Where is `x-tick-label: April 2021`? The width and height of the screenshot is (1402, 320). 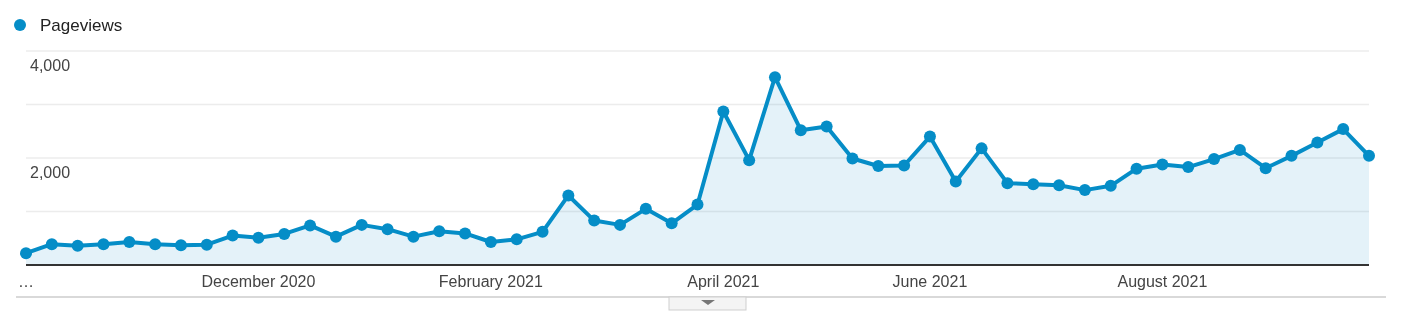
x-tick-label: April 2021 is located at coordinates (723, 281).